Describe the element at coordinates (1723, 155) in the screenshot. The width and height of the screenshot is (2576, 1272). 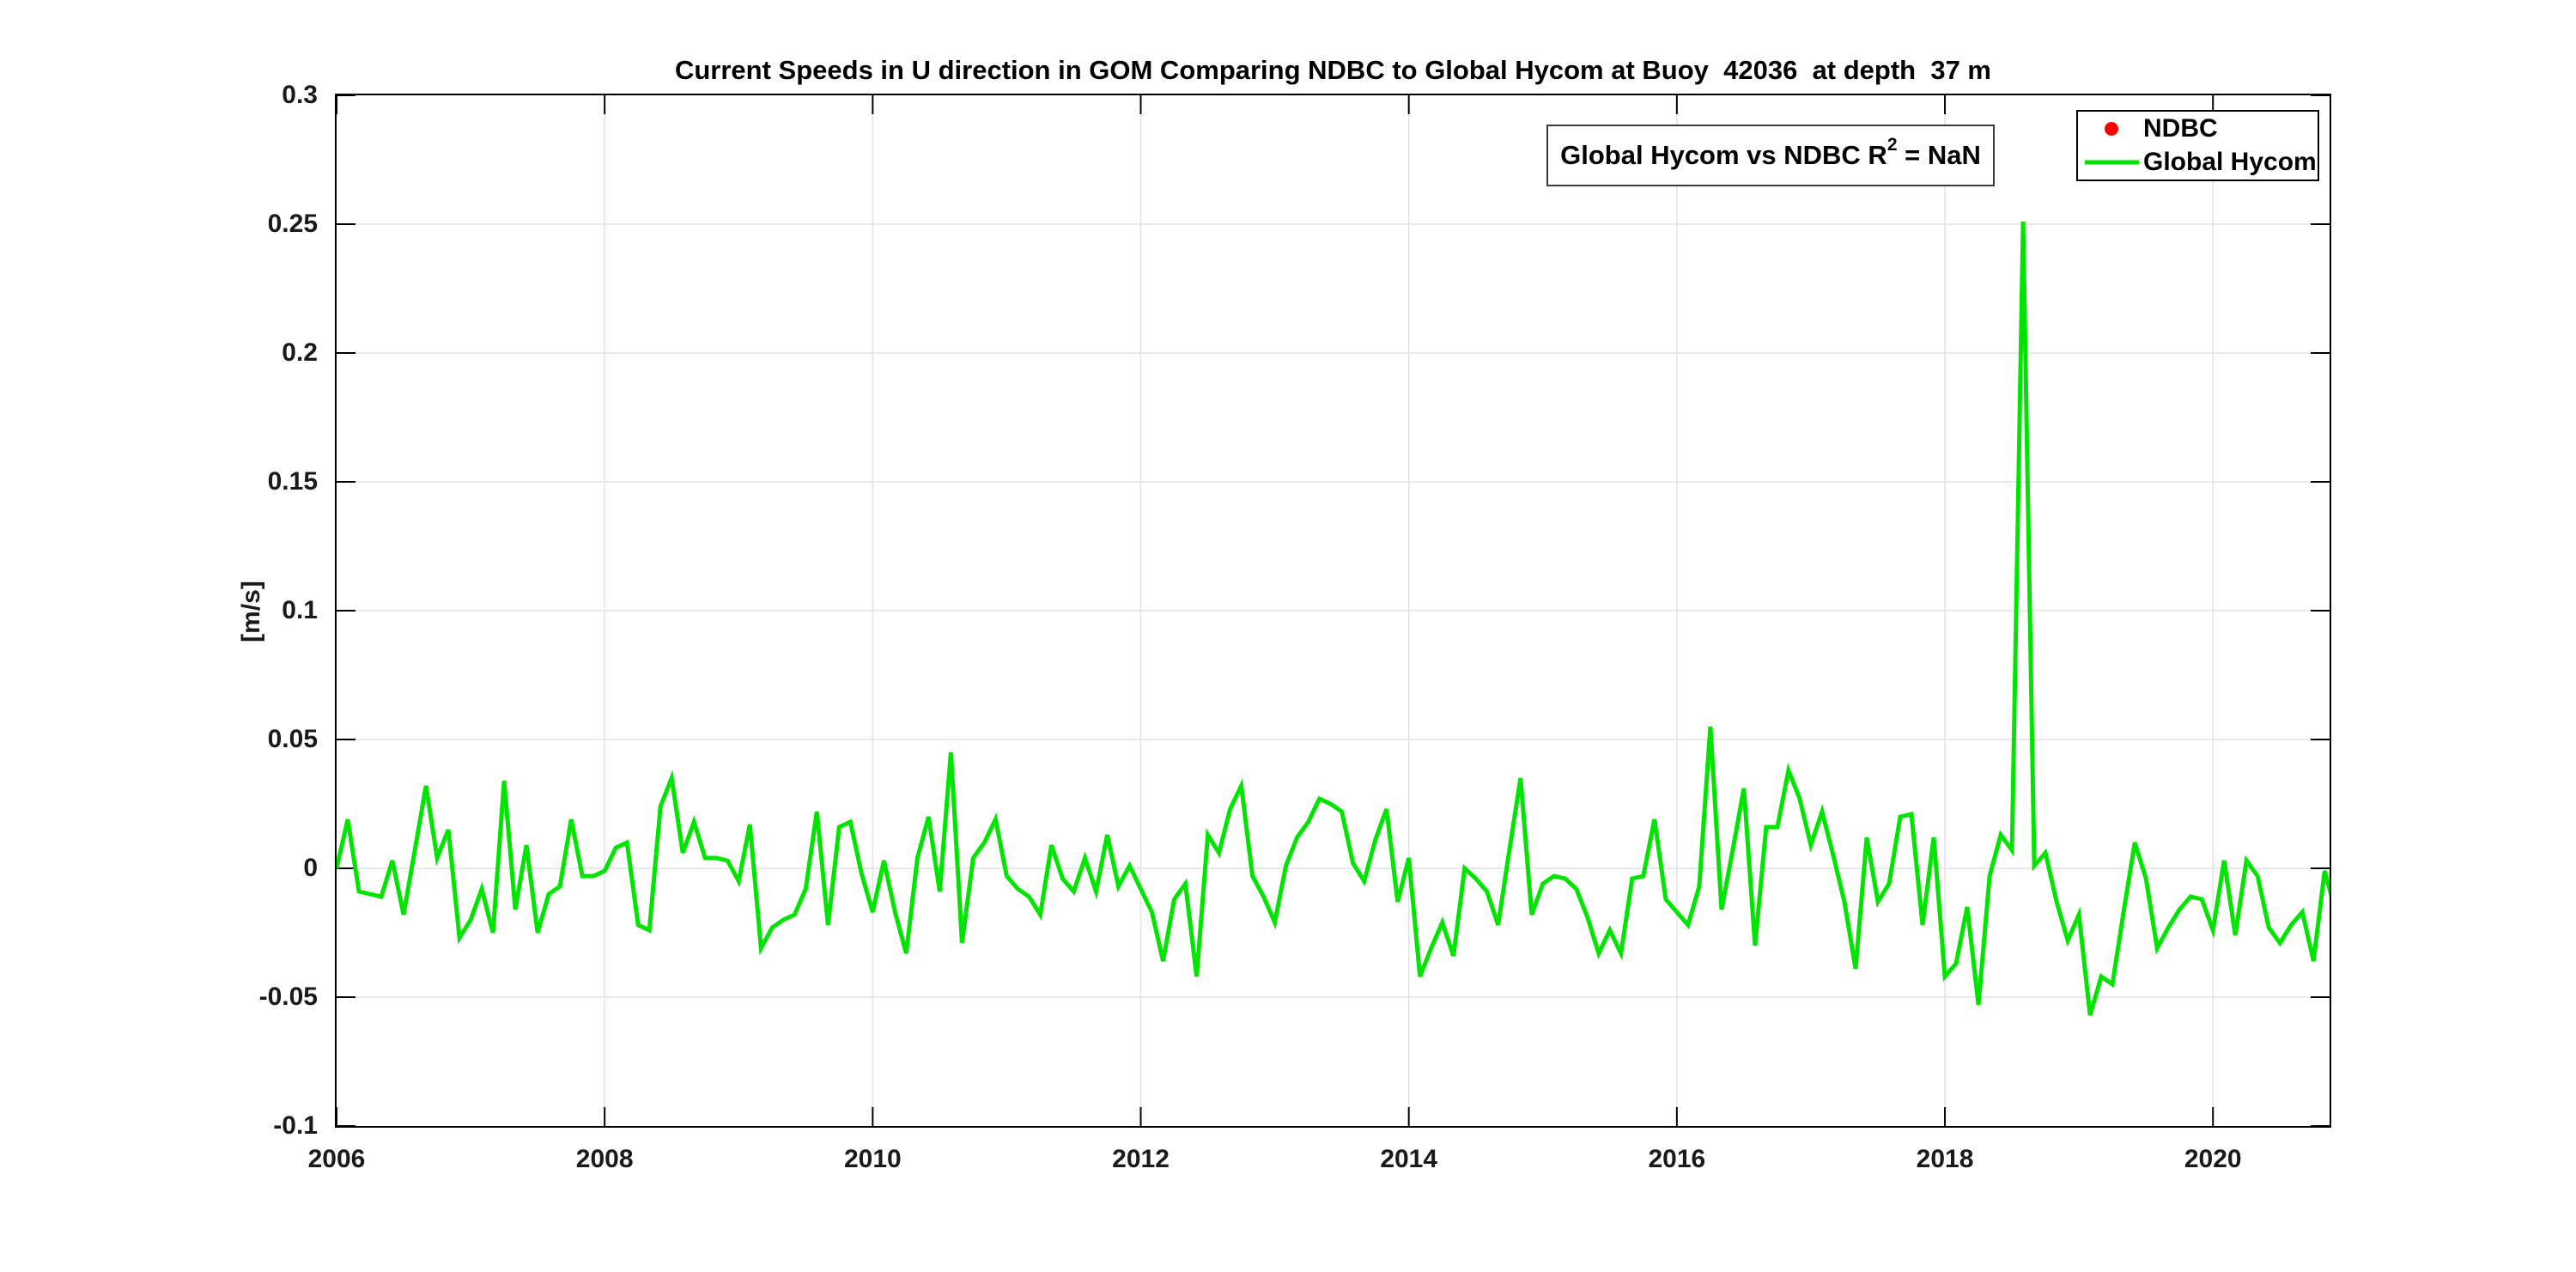
I see `annotation-text-prefix: Global Hycom vs NDBC R` at that location.